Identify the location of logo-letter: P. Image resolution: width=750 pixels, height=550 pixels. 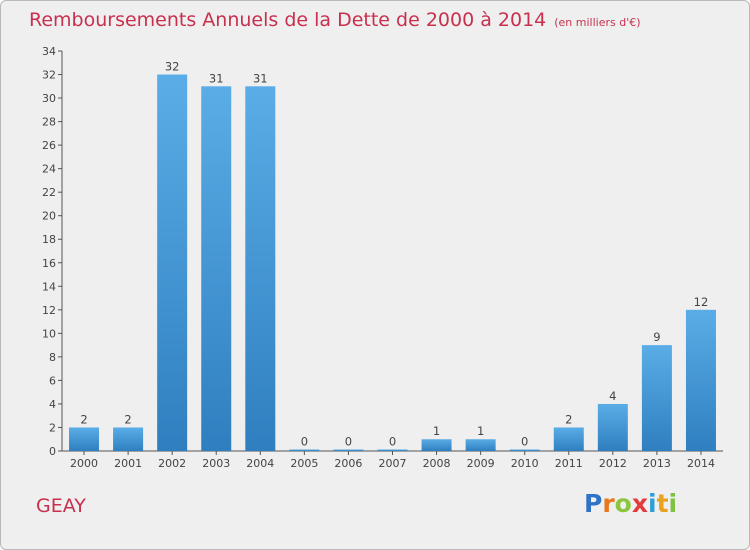
(593, 503).